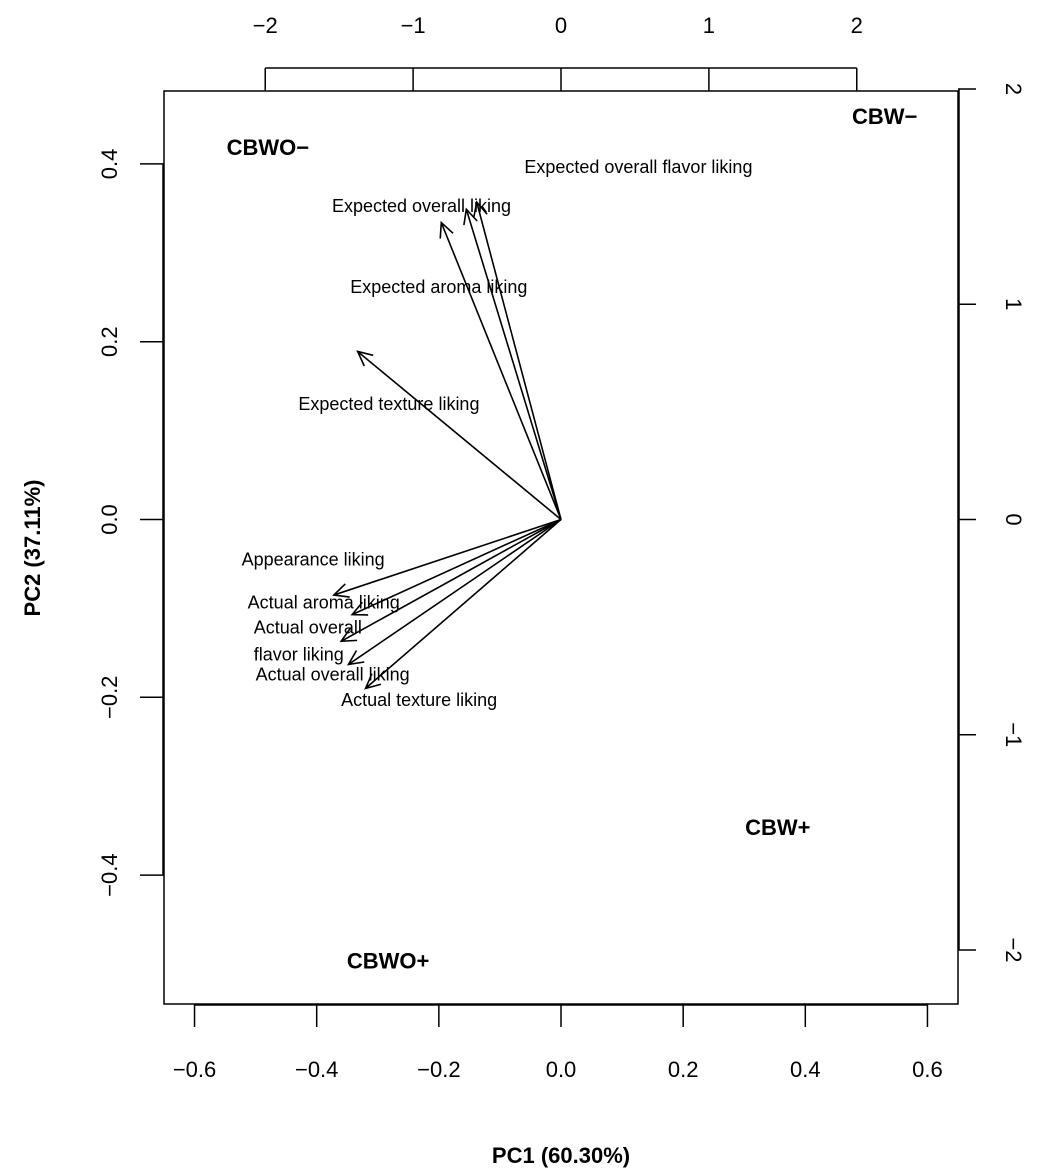 This screenshot has height=1171, width=1037. What do you see at coordinates (638, 167) in the screenshot?
I see `variable-label: Expected overall flavor liking` at bounding box center [638, 167].